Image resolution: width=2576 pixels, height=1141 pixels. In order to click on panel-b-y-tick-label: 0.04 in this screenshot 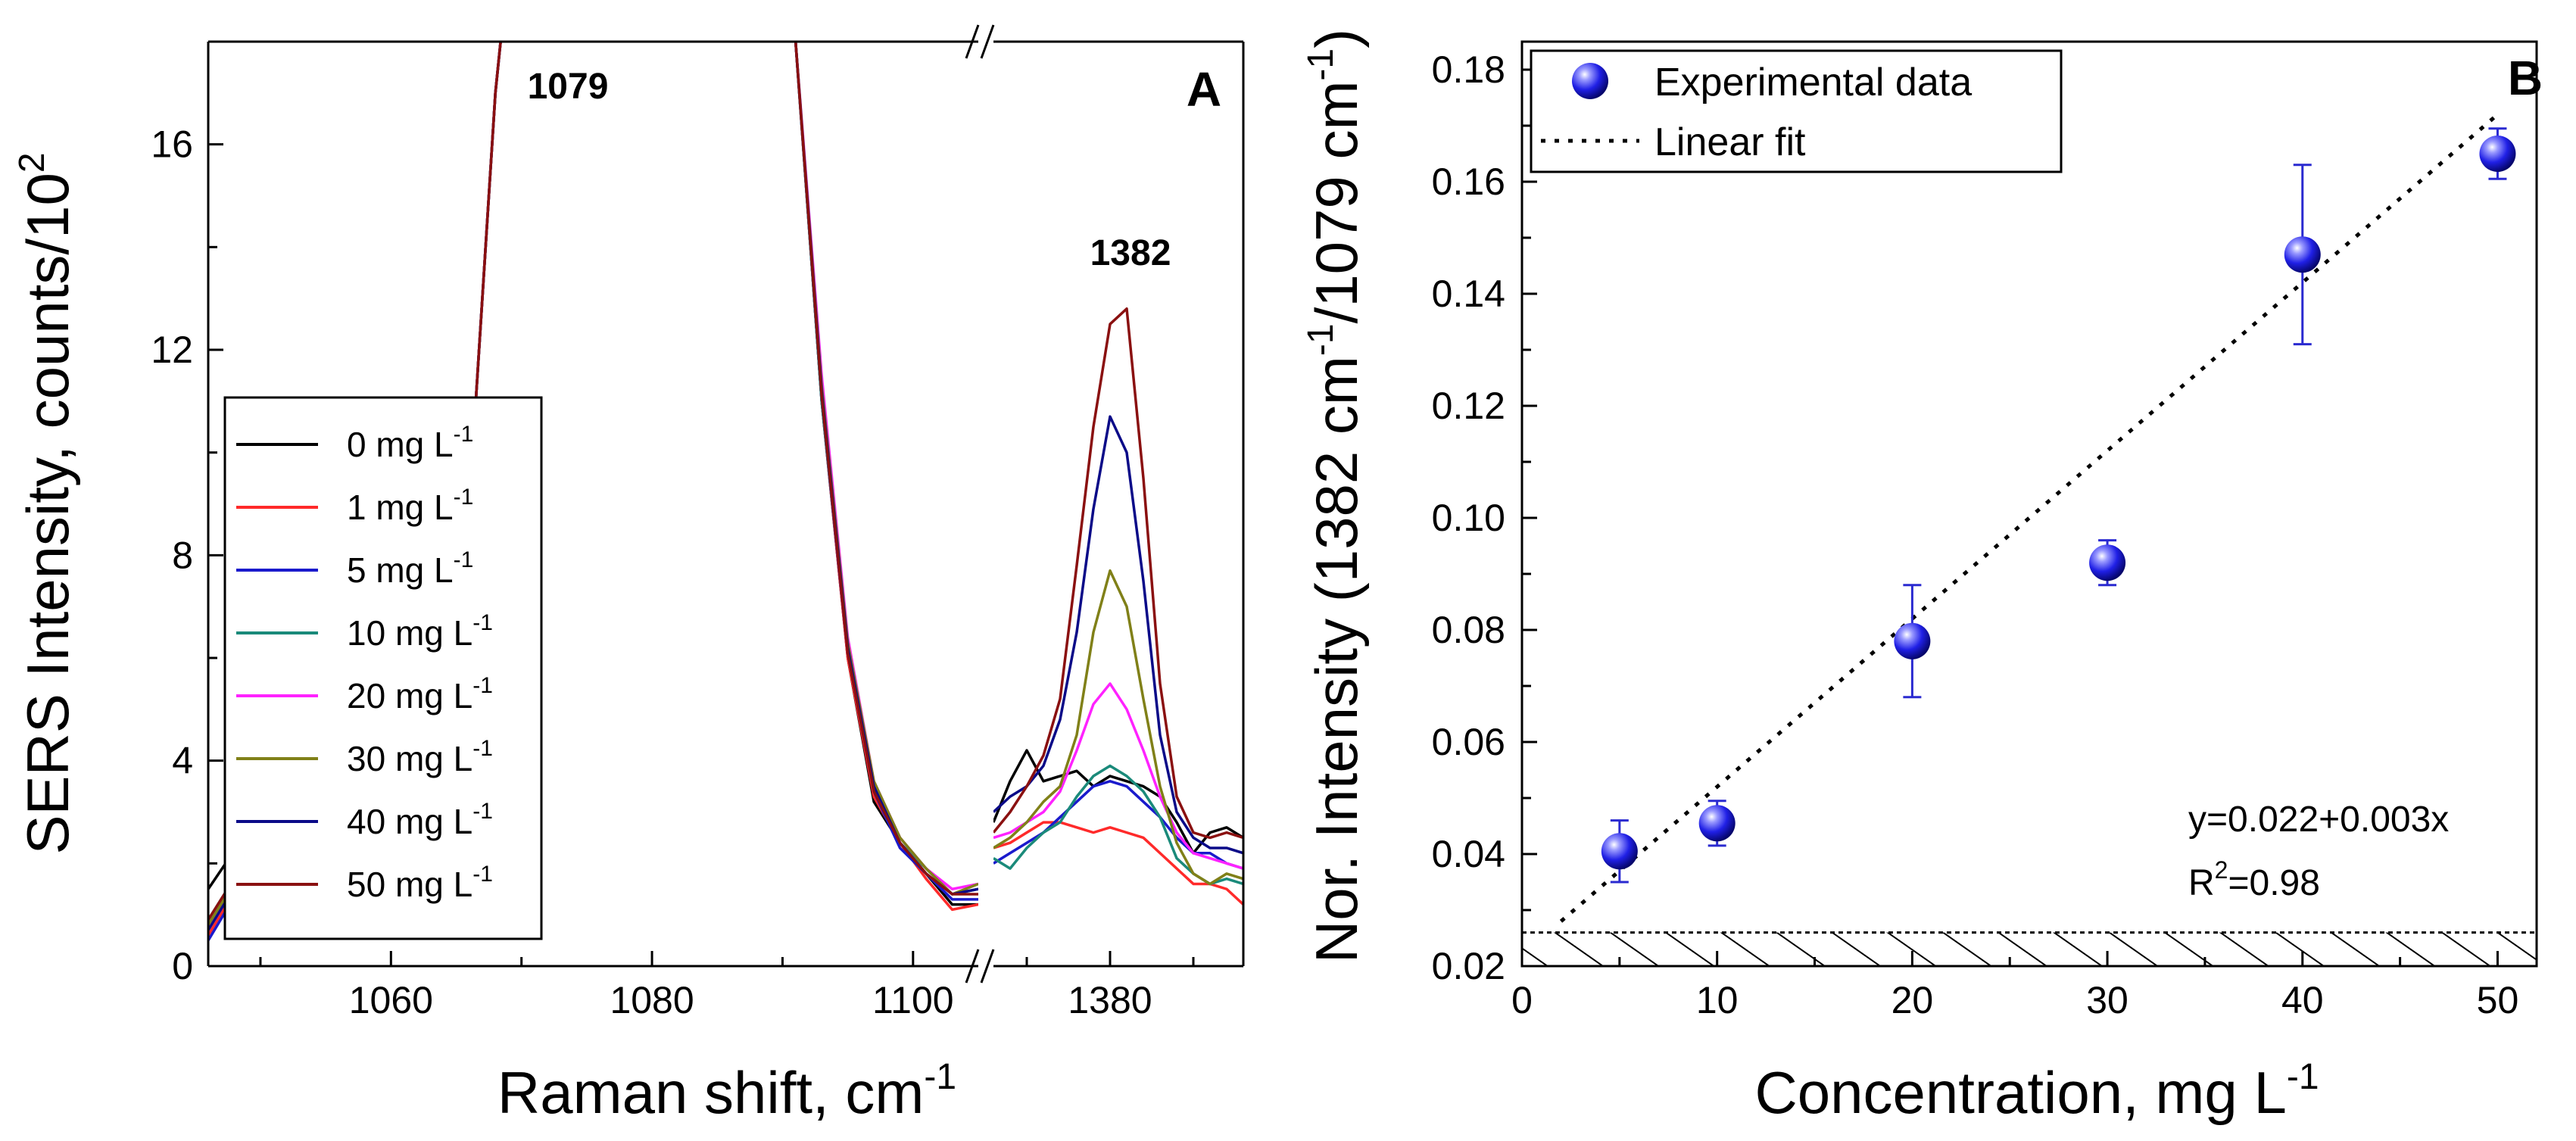, I will do `click(1468, 854)`.